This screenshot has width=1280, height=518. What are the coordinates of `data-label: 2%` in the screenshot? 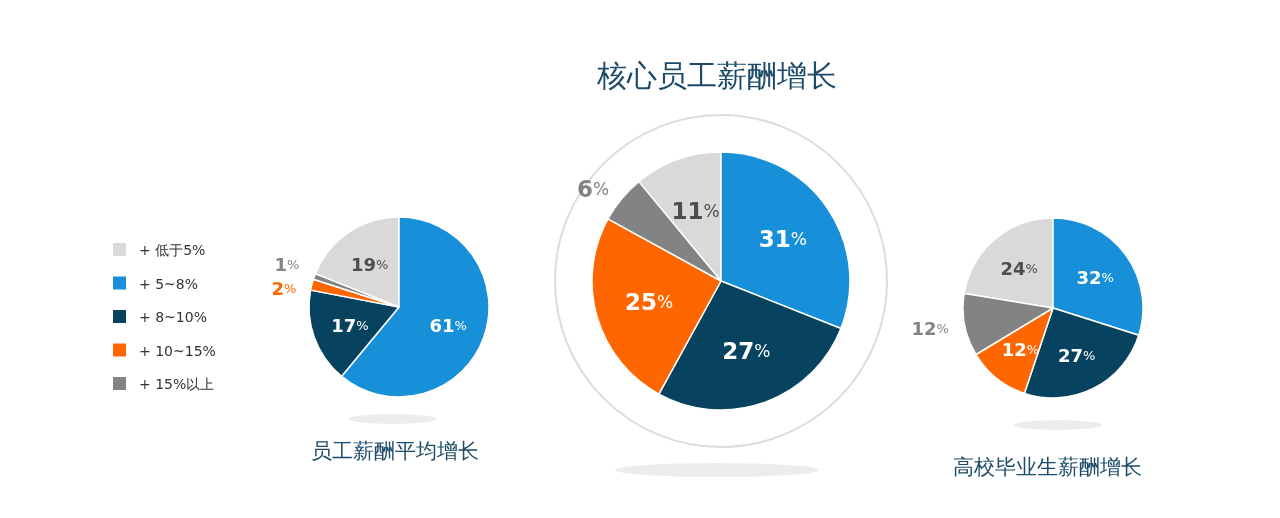 It's located at (284, 288).